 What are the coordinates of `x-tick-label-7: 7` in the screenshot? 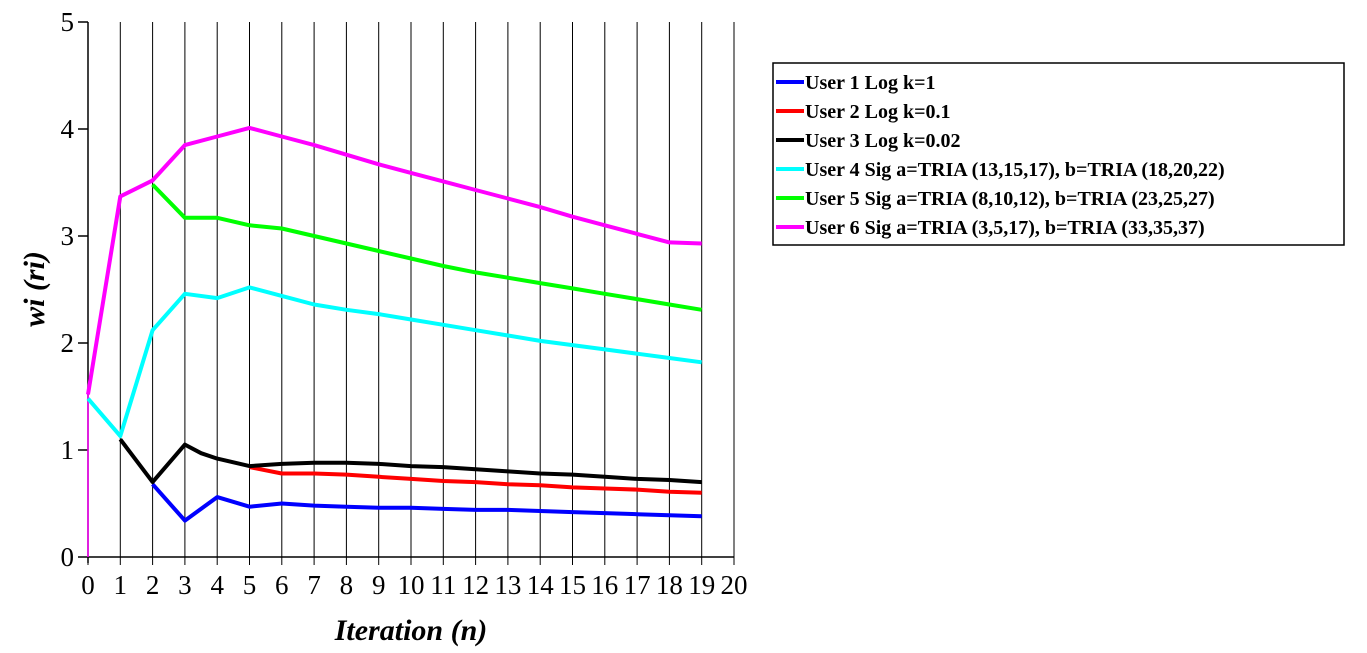 It's located at (314, 585).